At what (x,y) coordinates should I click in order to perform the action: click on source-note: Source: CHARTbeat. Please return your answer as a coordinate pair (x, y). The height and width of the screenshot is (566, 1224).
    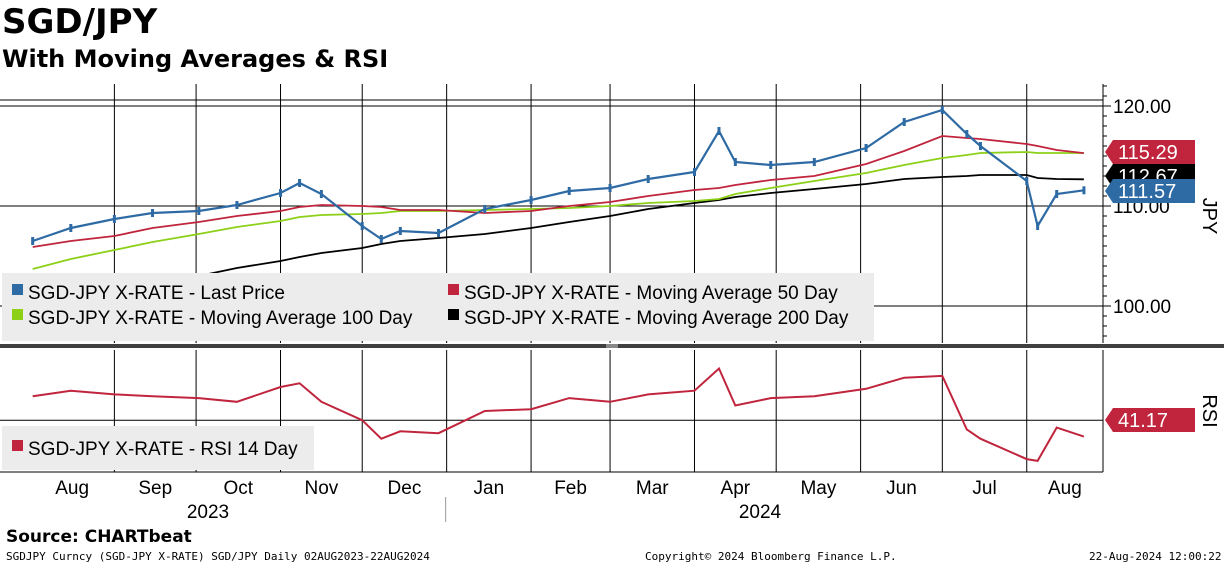
    Looking at the image, I should click on (99, 537).